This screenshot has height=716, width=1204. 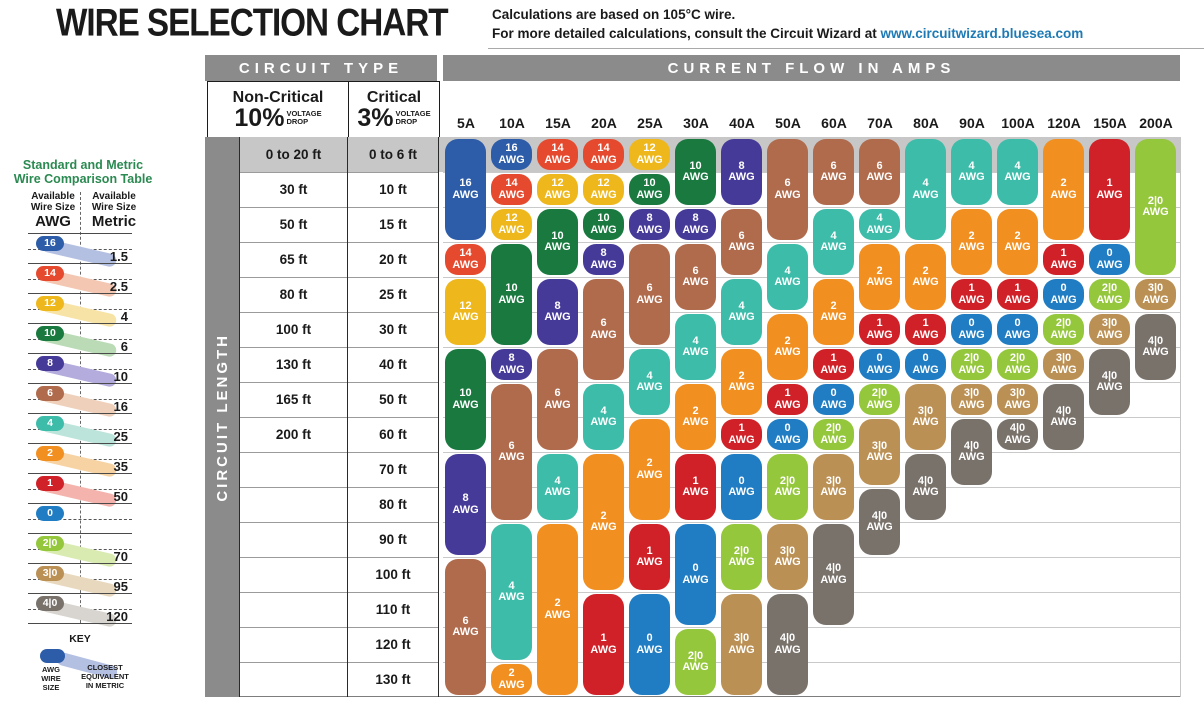 I want to click on awg-size-badge: 2|0, so click(x=50, y=543).